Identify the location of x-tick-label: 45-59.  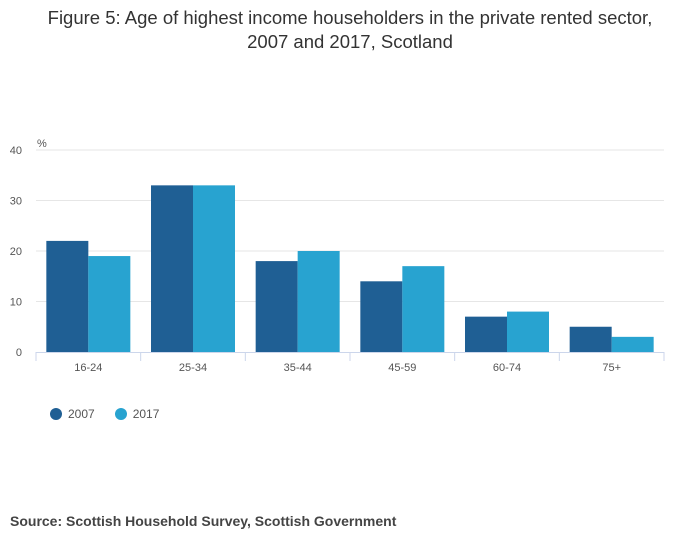
(402, 368).